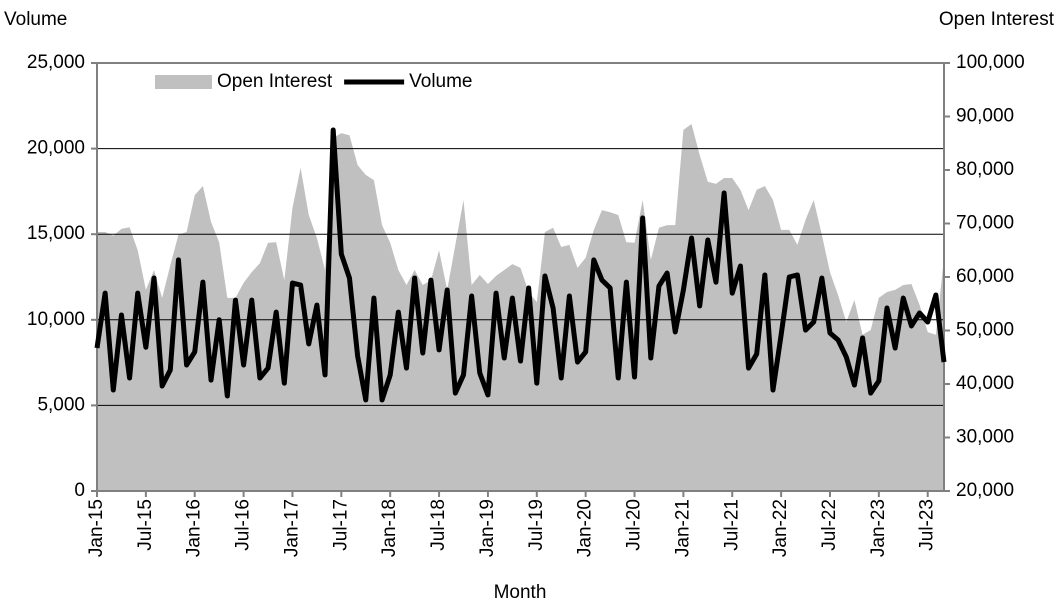 The image size is (1058, 604). Describe the element at coordinates (878, 528) in the screenshot. I see `x-tick-label: Jan-23` at that location.